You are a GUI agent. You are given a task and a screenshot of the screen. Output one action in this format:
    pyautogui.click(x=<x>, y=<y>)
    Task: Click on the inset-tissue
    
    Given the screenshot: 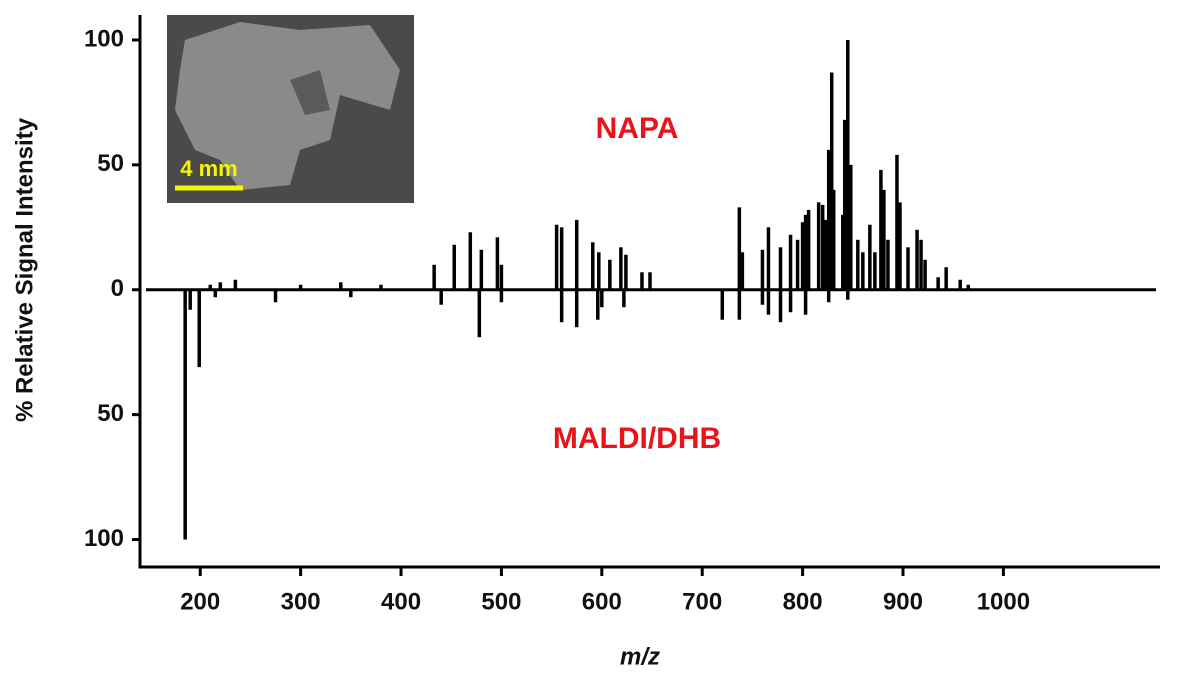 What is the action you would take?
    pyautogui.click(x=287, y=106)
    